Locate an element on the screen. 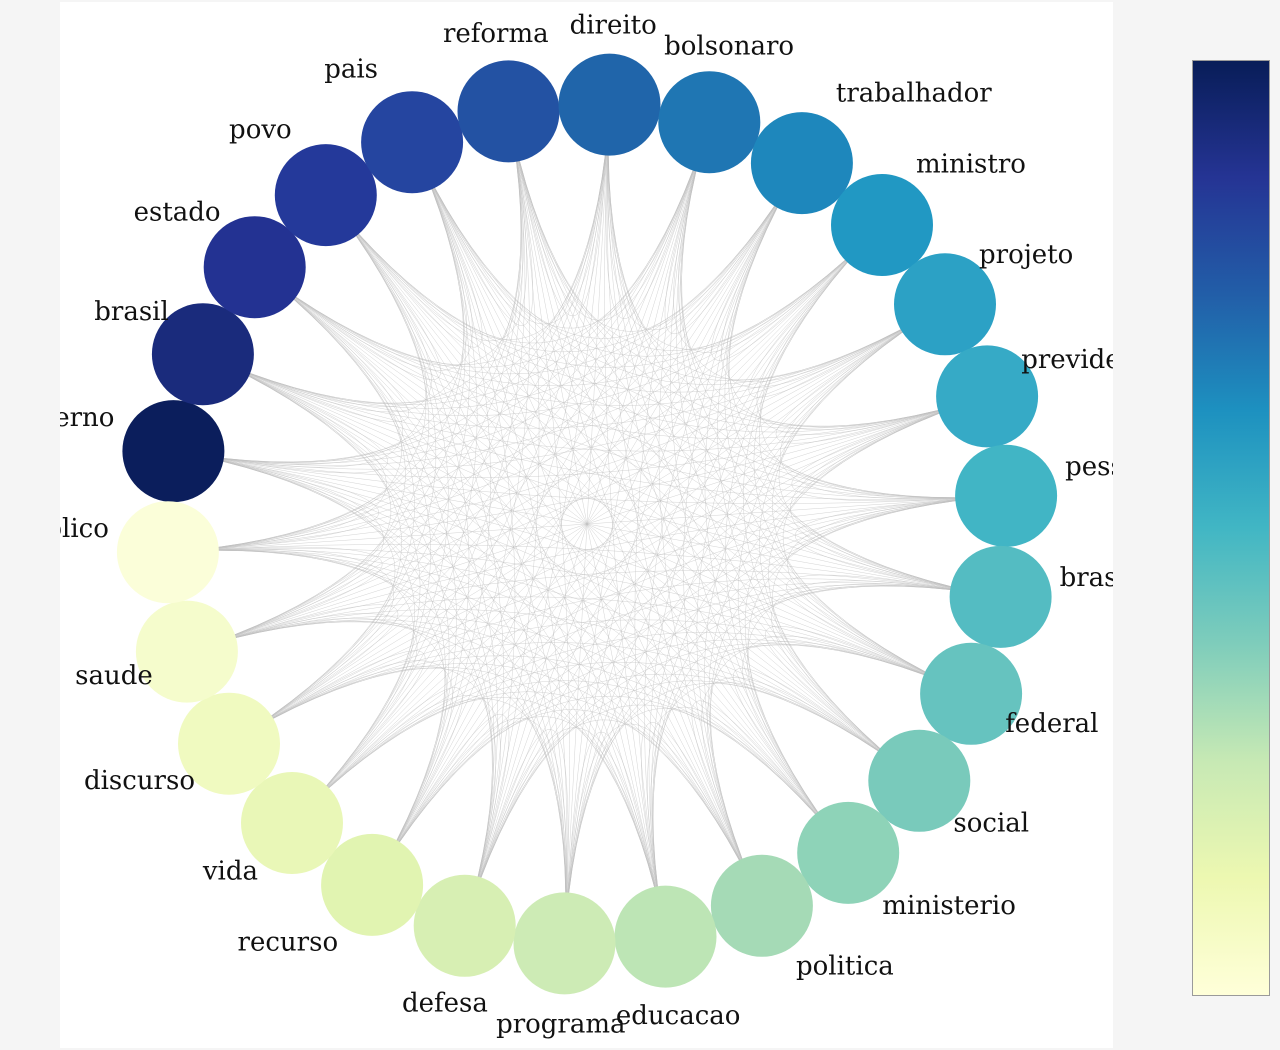  edge-povo-programa is located at coordinates (446, 569).